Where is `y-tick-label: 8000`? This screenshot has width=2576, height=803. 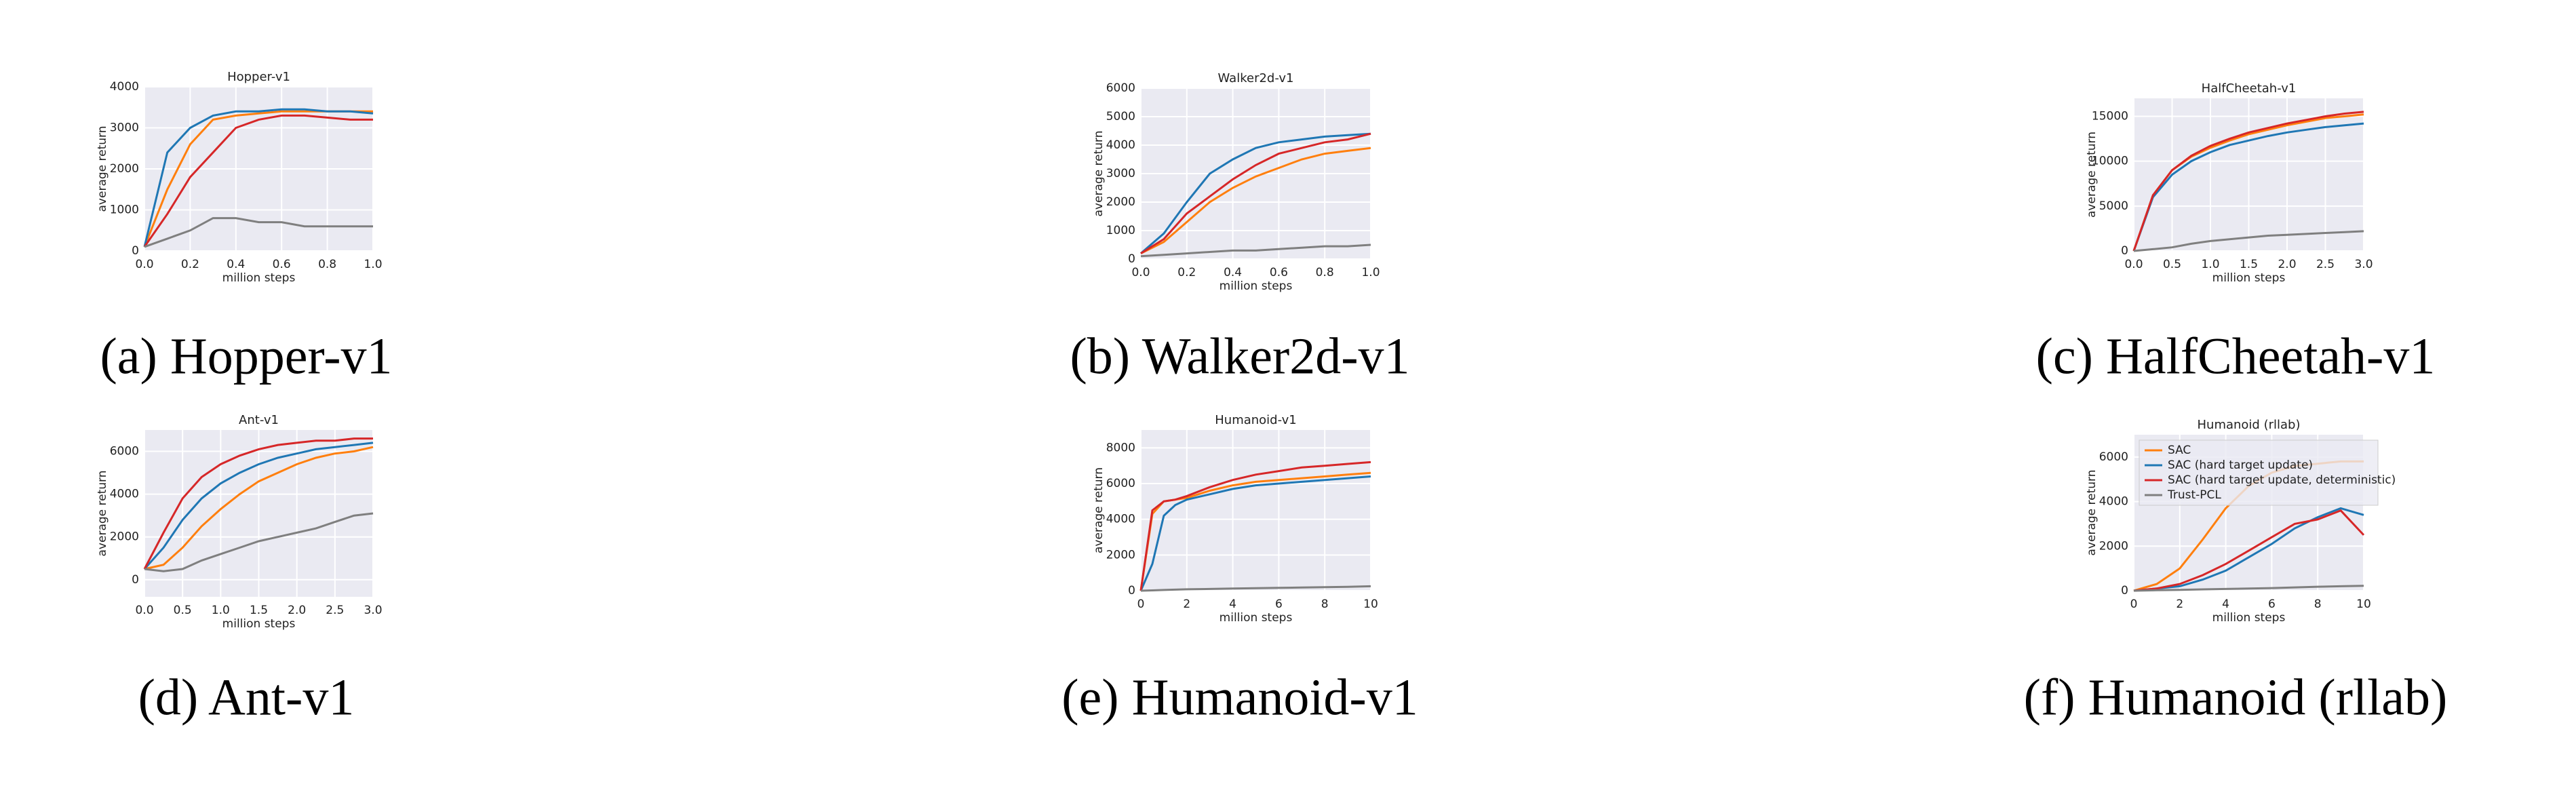
y-tick-label: 8000 is located at coordinates (1120, 447).